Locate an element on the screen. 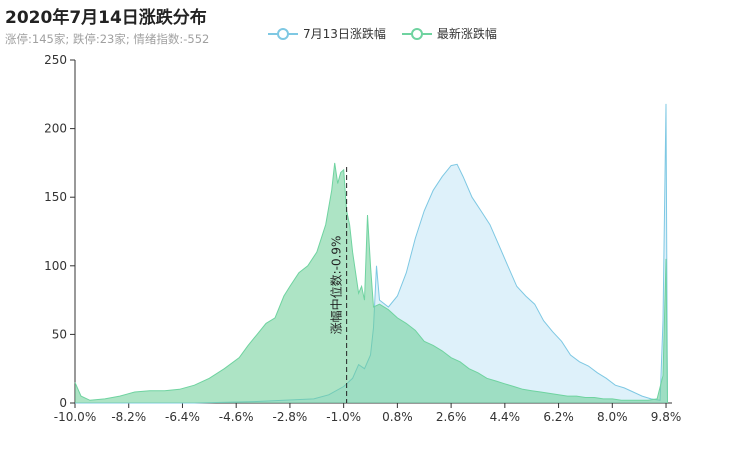 The image size is (750, 463). y-tick-label-5: 250 is located at coordinates (55, 60).